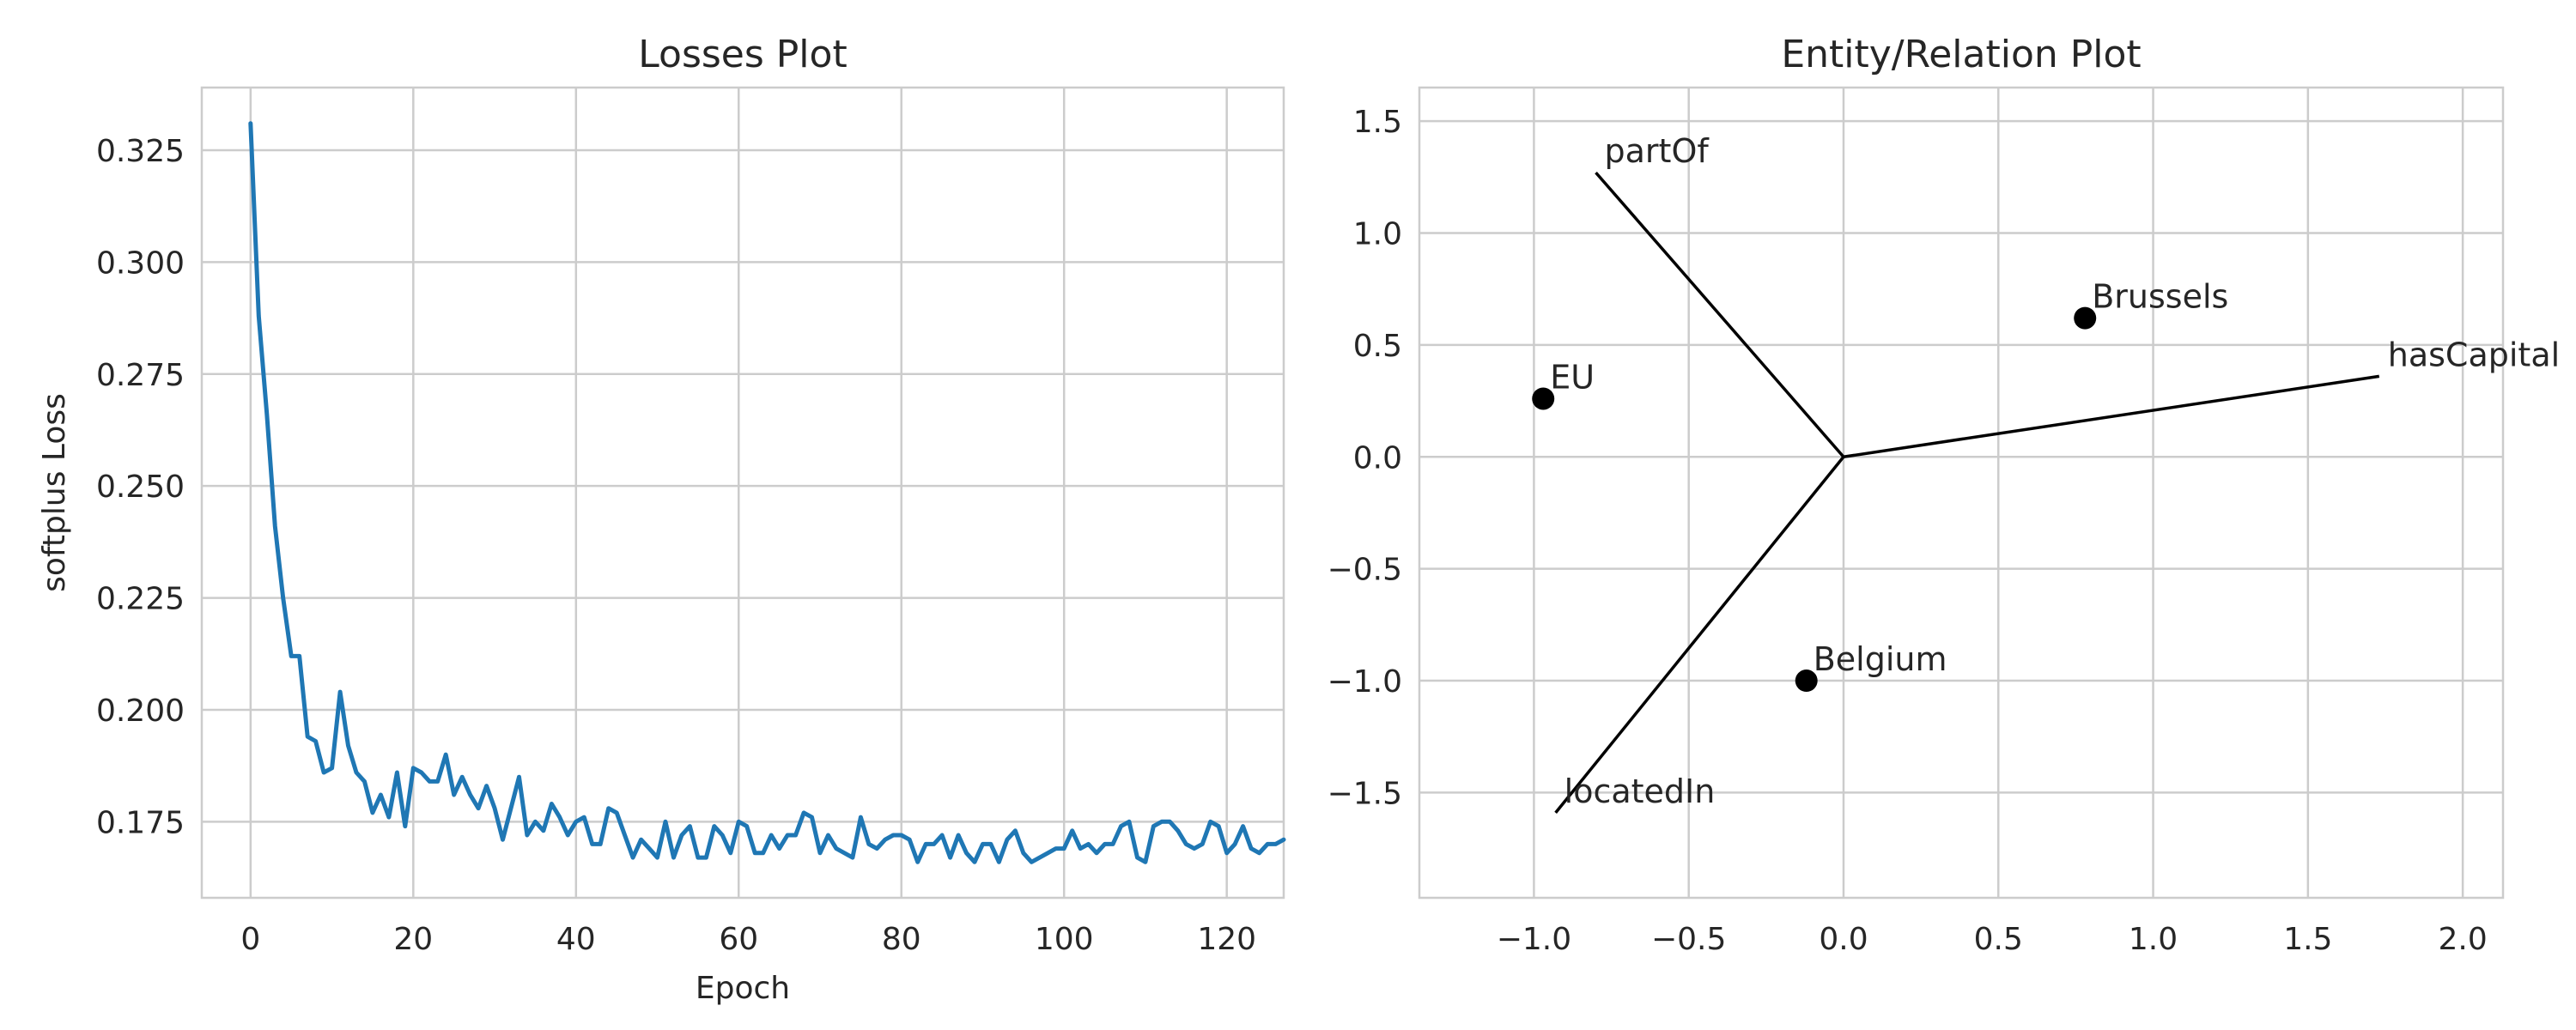 This screenshot has width=2576, height=1030. I want to click on relation-vector-hasCapital, so click(2112, 416).